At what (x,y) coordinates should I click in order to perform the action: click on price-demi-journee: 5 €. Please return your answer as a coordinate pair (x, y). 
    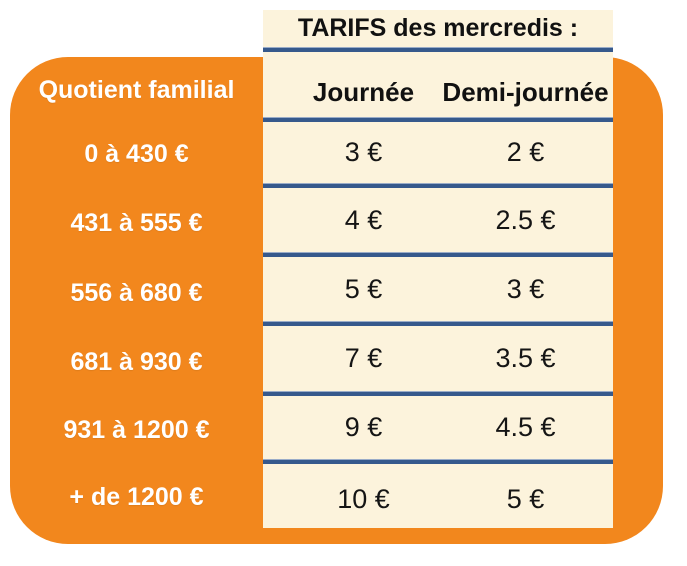
    Looking at the image, I should click on (525, 498).